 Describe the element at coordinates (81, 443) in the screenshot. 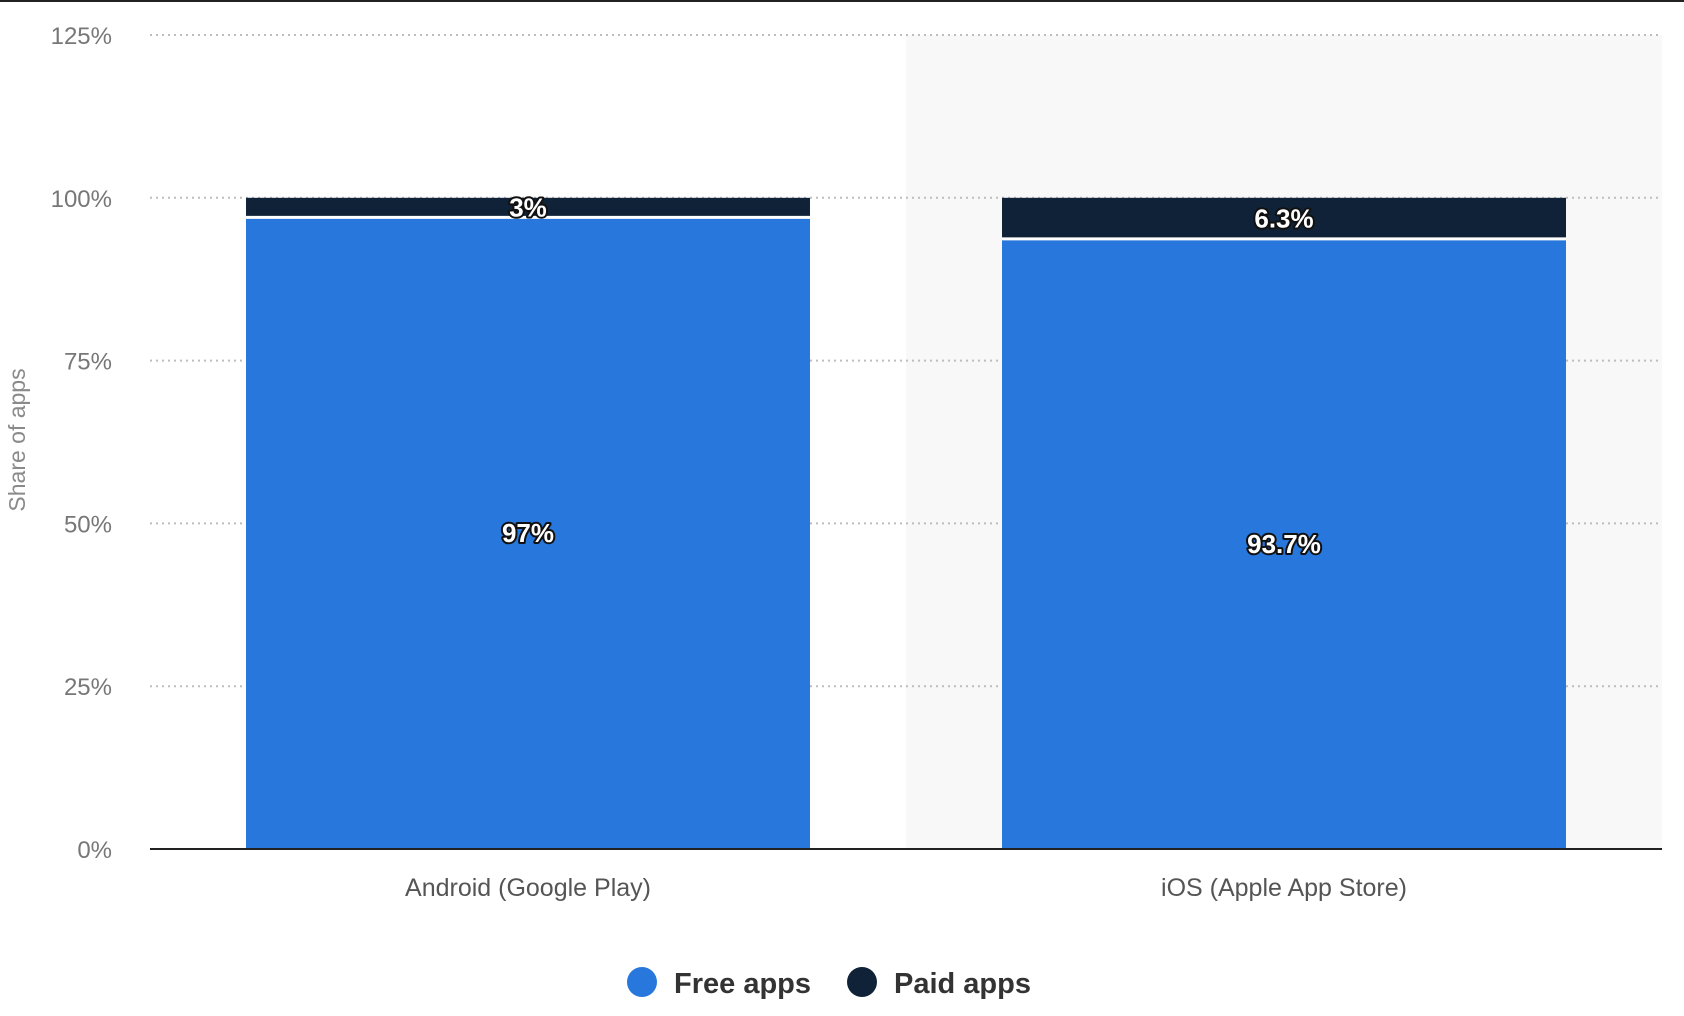

I see `y-axis-ticks: 0% 25% 50% 75% 100% 125%` at that location.